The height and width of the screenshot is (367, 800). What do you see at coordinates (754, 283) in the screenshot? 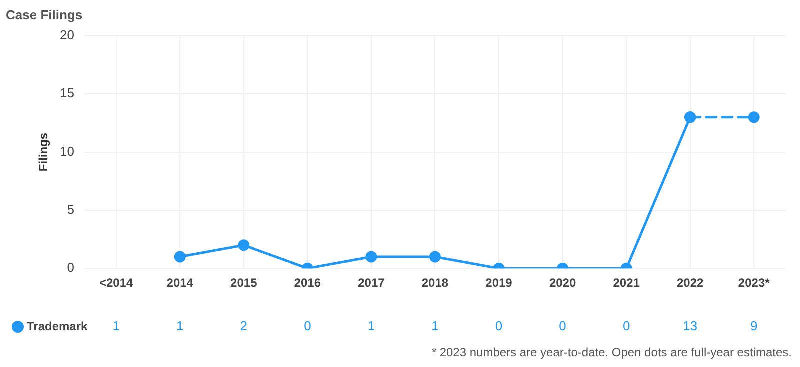
I see `x-tick-label: 2023*` at bounding box center [754, 283].